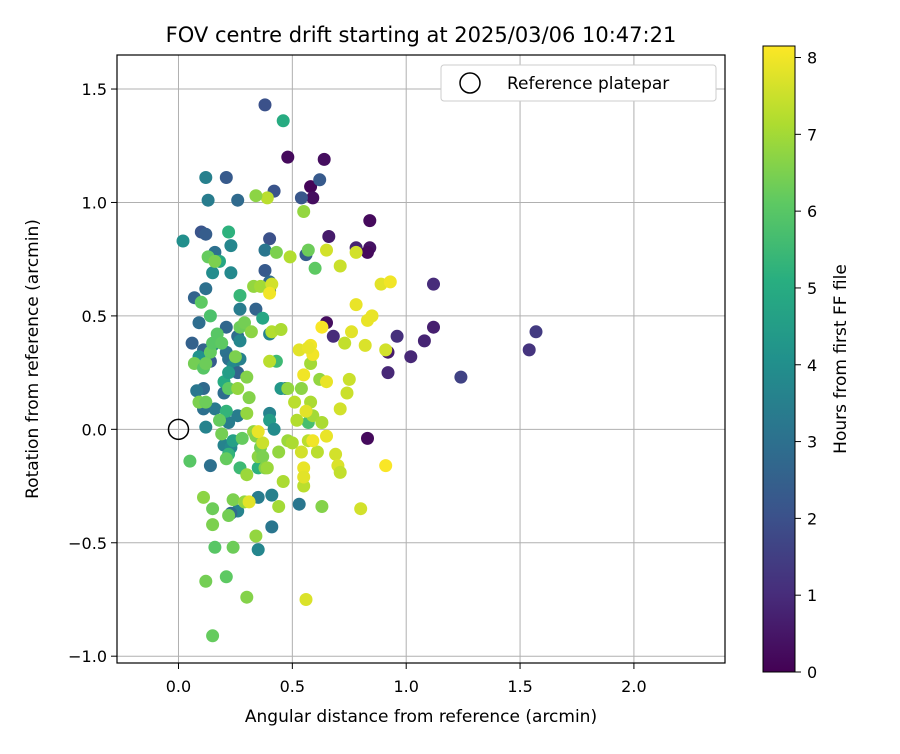  Describe the element at coordinates (178, 429) in the screenshot. I see `reference-platepar-marker` at that location.